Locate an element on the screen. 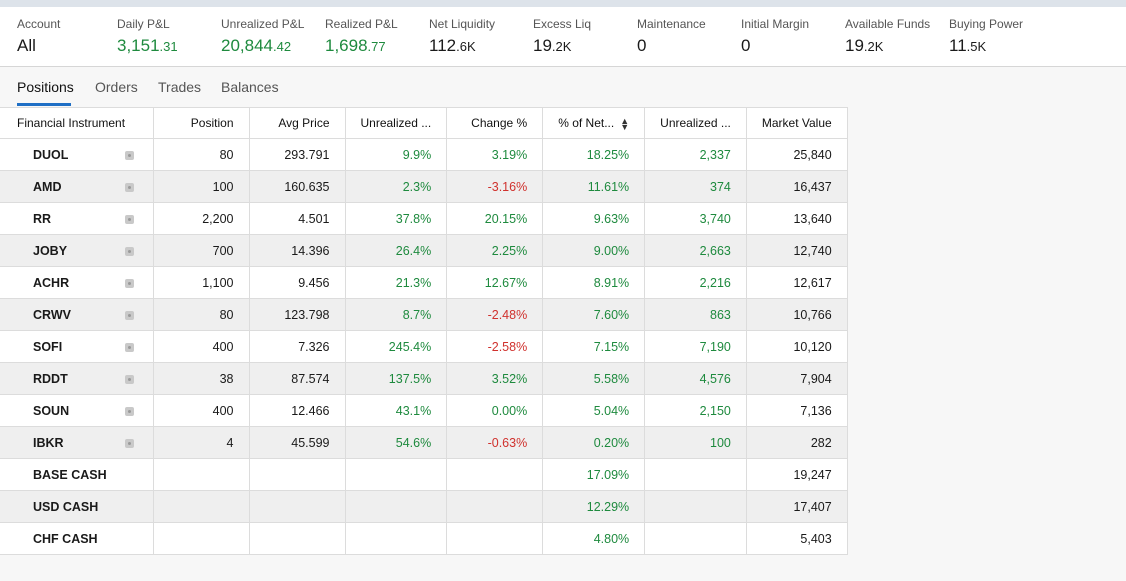  cell-pct-of-net-liq: 9.63% is located at coordinates (594, 218).